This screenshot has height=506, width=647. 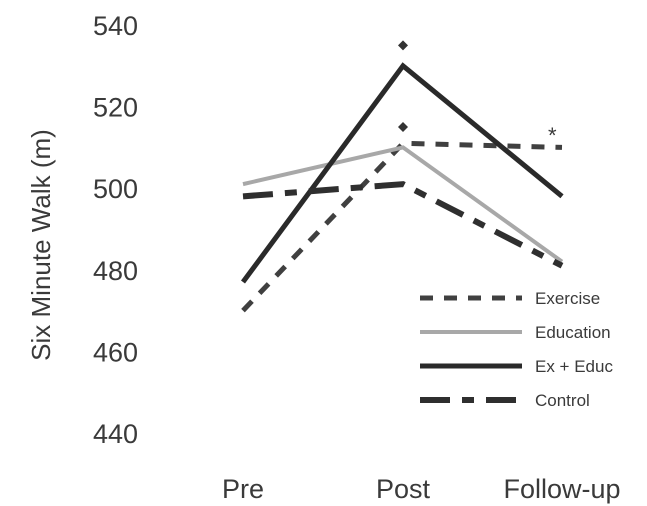 I want to click on y-tick-label: 440, so click(x=115, y=434).